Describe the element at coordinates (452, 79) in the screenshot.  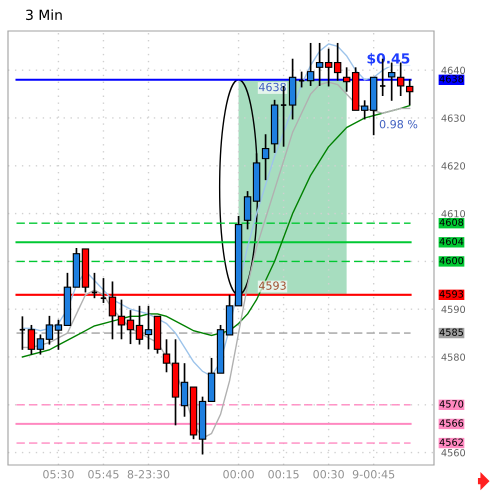
I see `ref-line-label: 4638` at that location.